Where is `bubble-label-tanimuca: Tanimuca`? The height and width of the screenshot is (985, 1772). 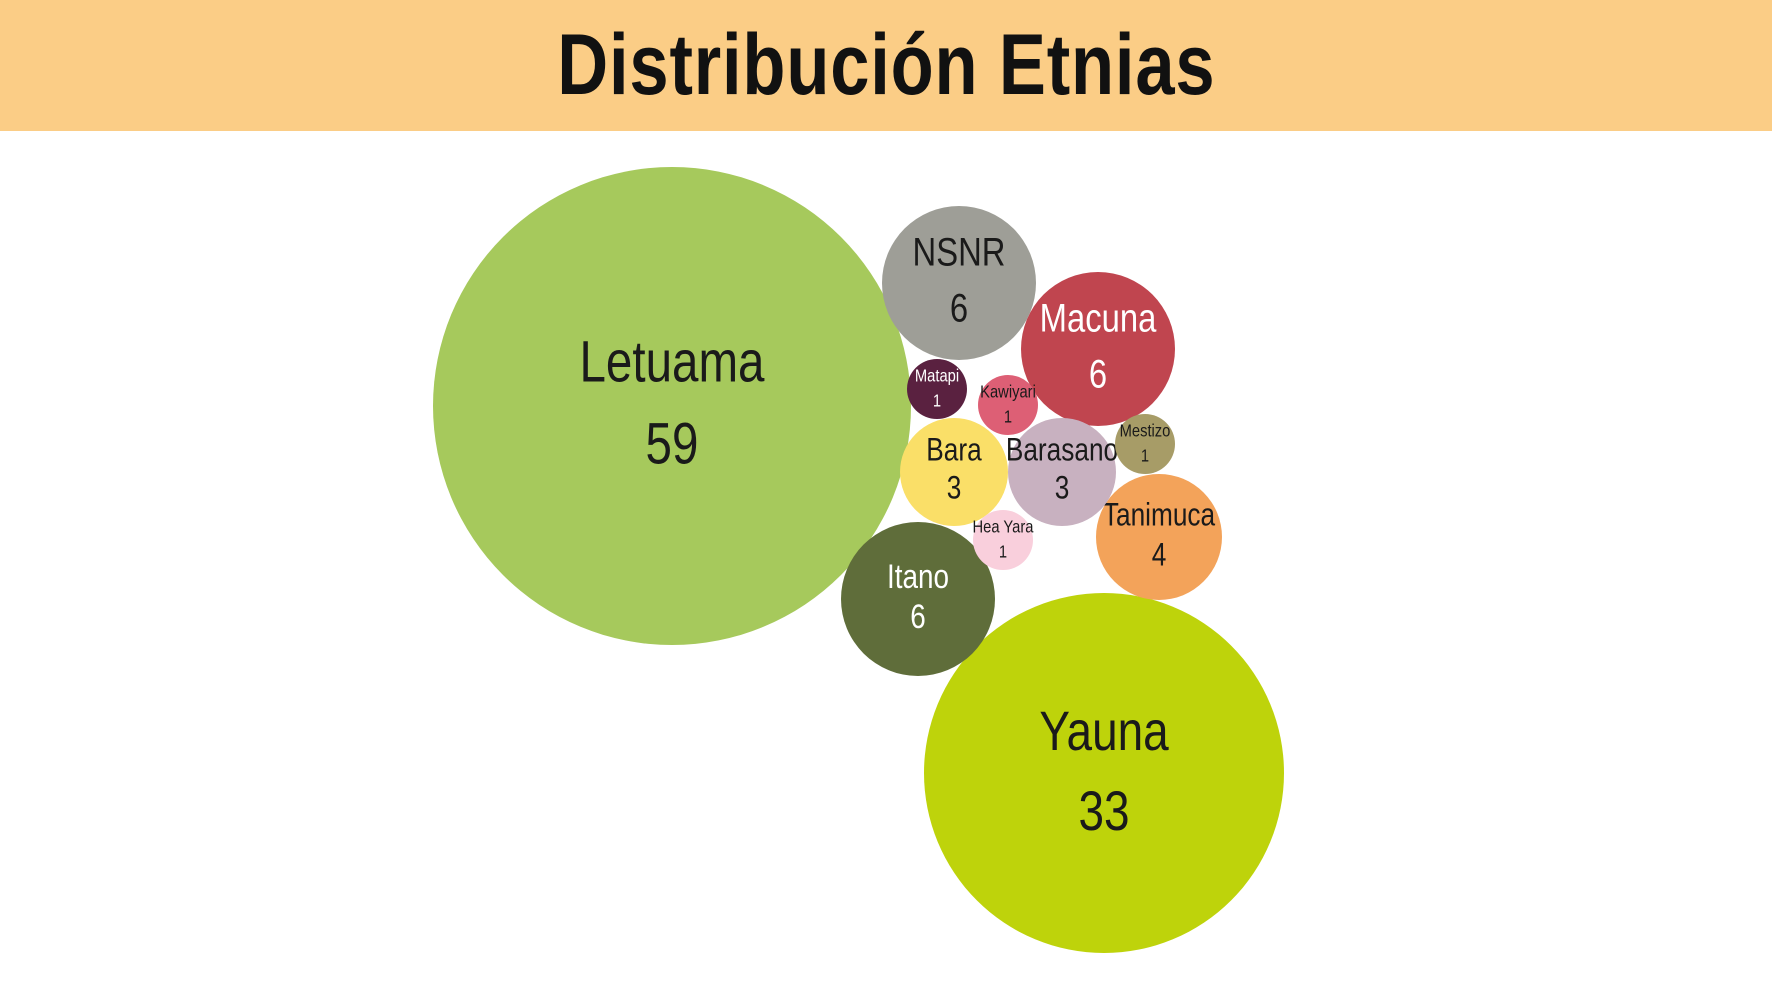 bubble-label-tanimuca: Tanimuca is located at coordinates (1159, 515).